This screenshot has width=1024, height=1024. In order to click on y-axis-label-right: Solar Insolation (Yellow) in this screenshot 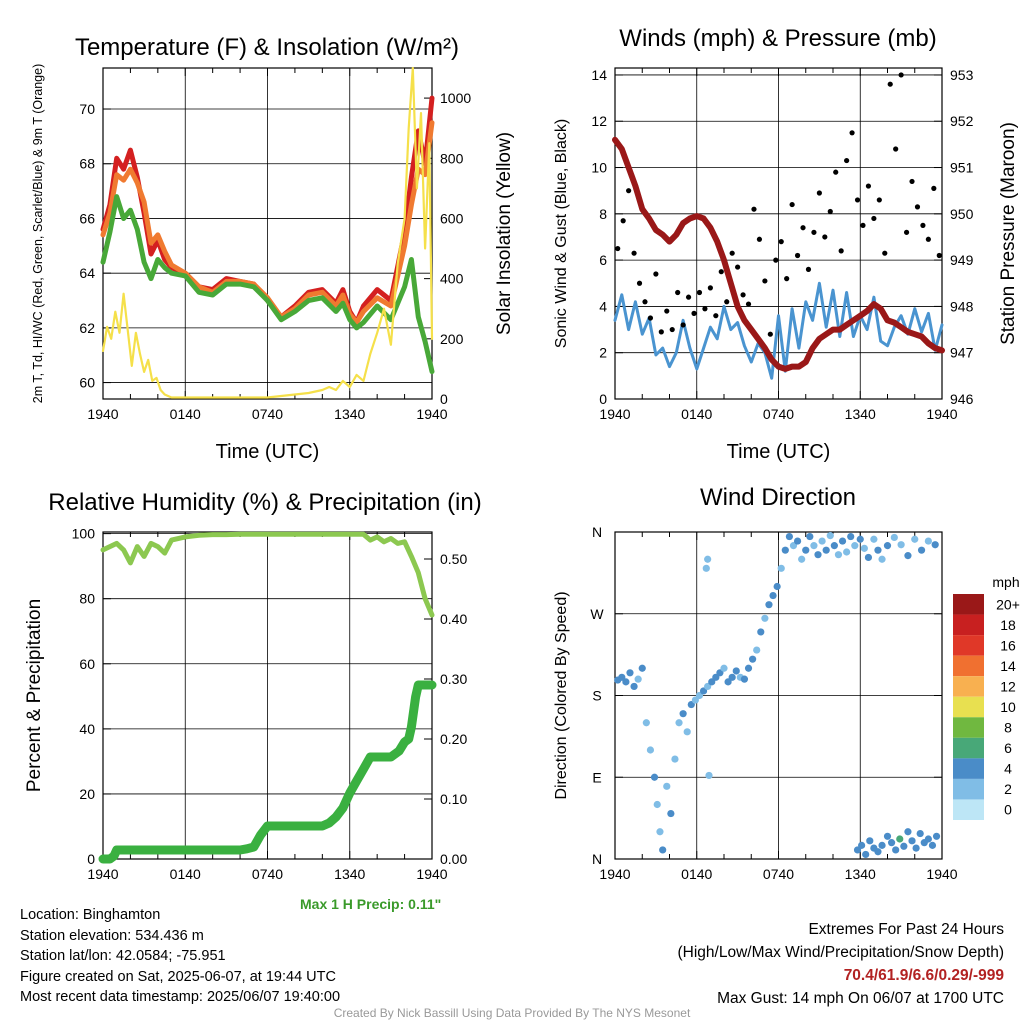, I will do `click(504, 233)`.